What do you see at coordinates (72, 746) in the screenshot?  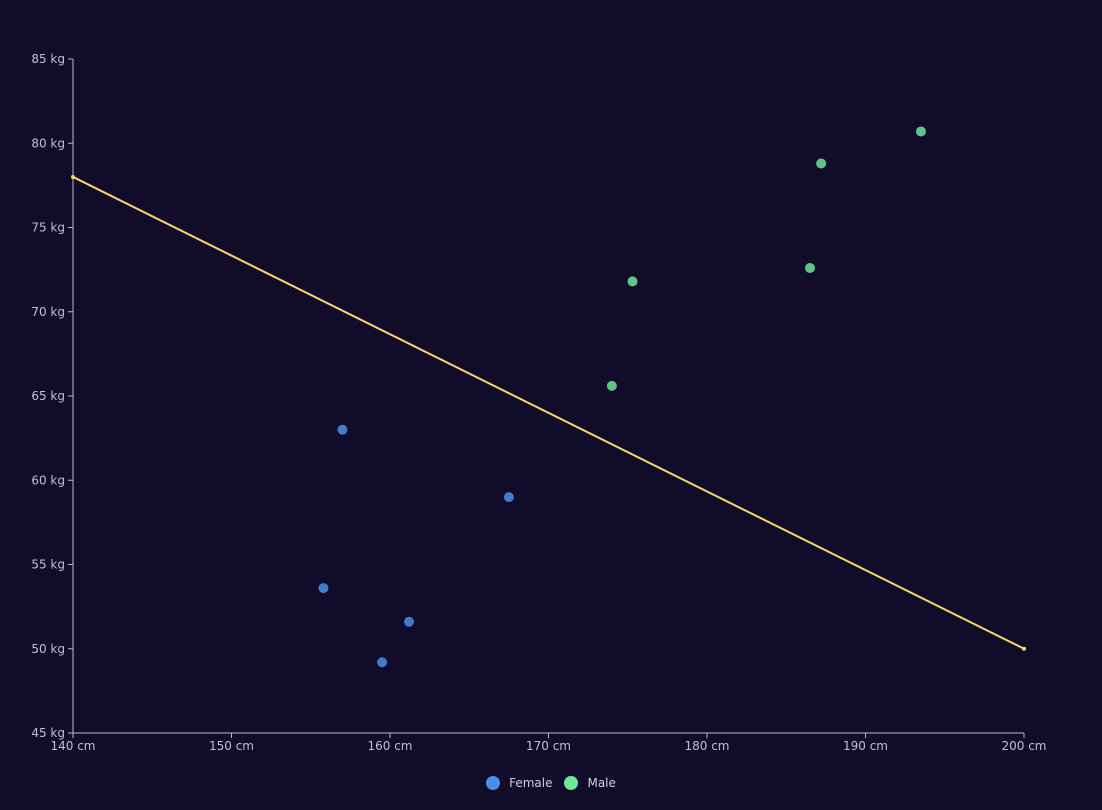 I see `x-tick-label: 140 cm` at bounding box center [72, 746].